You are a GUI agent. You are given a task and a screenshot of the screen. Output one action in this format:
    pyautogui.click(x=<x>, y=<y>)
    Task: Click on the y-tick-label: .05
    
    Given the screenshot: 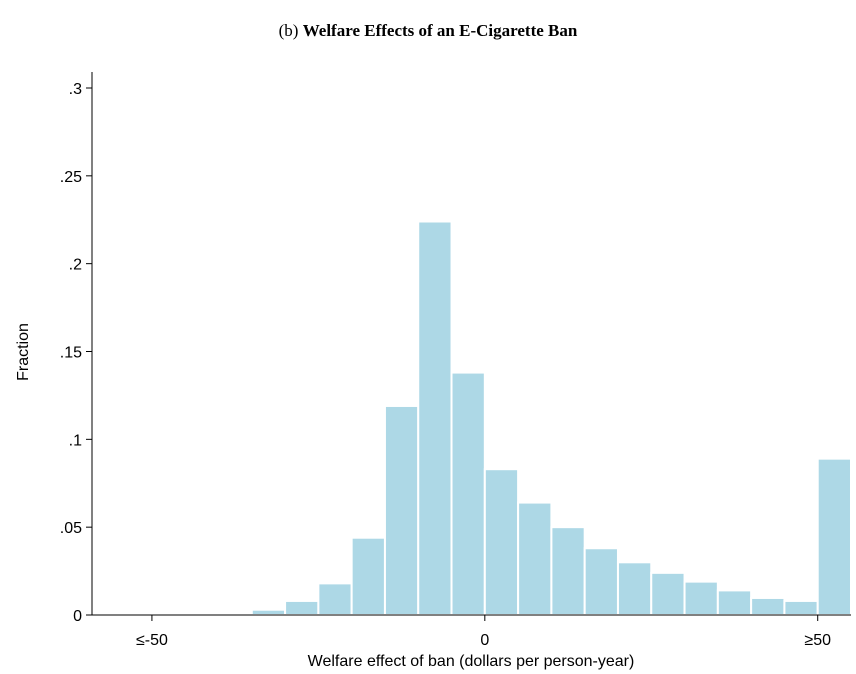 What is the action you would take?
    pyautogui.click(x=71, y=528)
    